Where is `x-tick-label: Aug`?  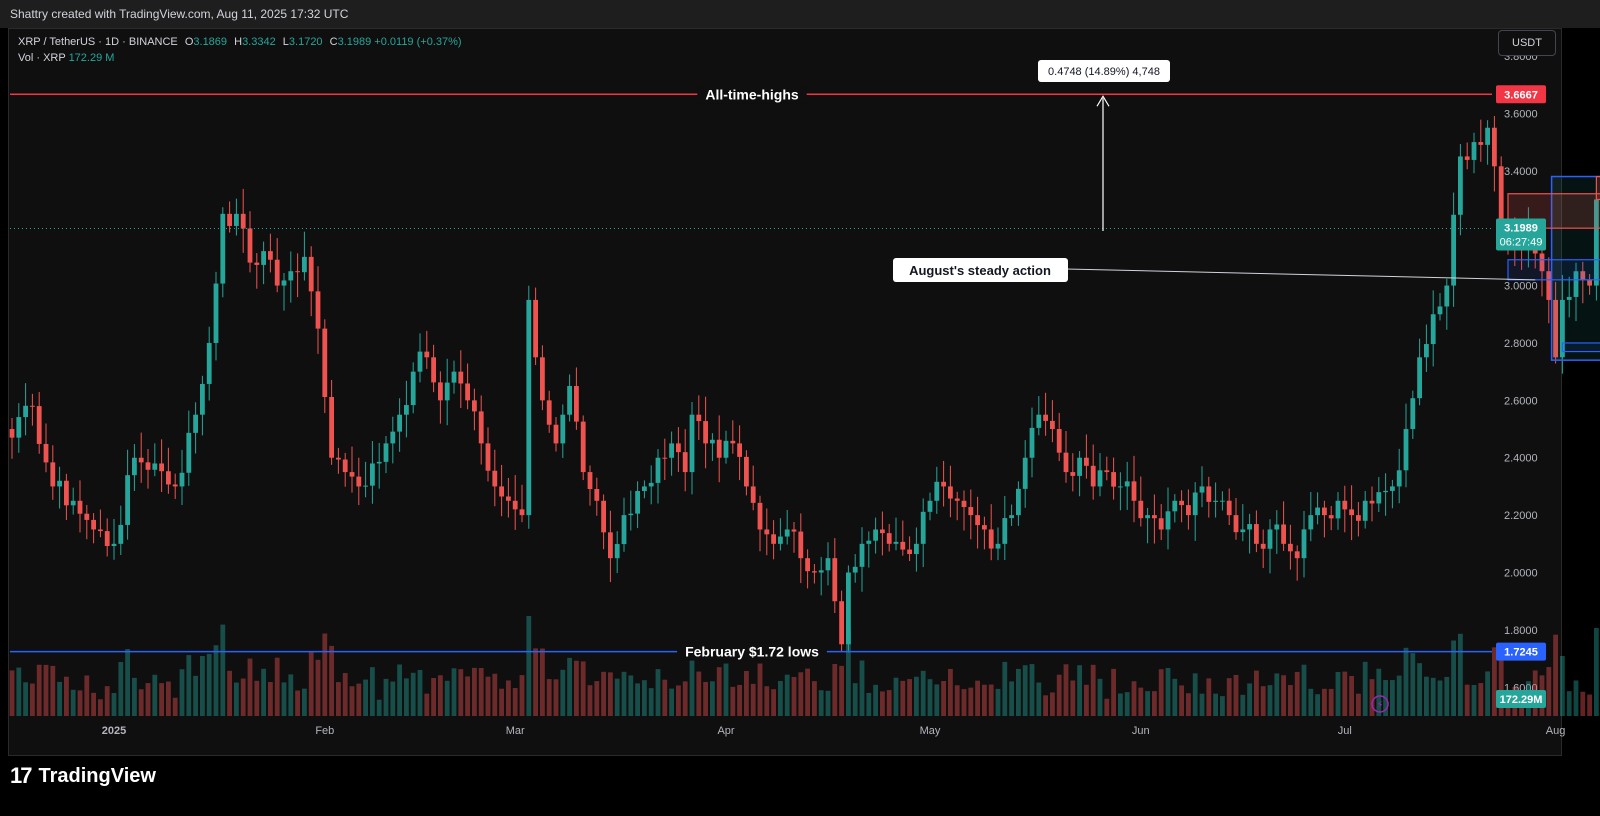 x-tick-label: Aug is located at coordinates (1556, 731).